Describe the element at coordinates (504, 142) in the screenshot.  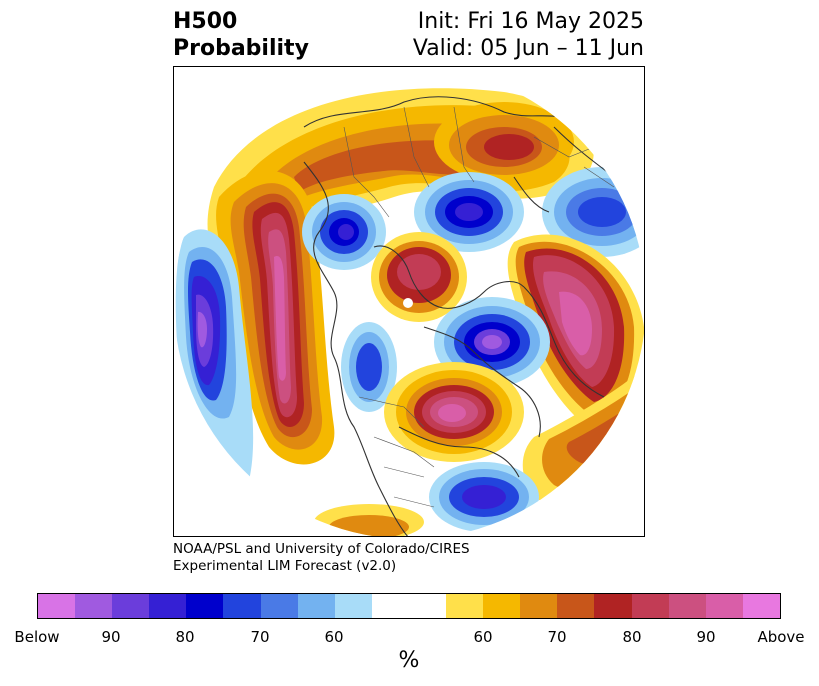
I see `warm-core-siberia` at that location.